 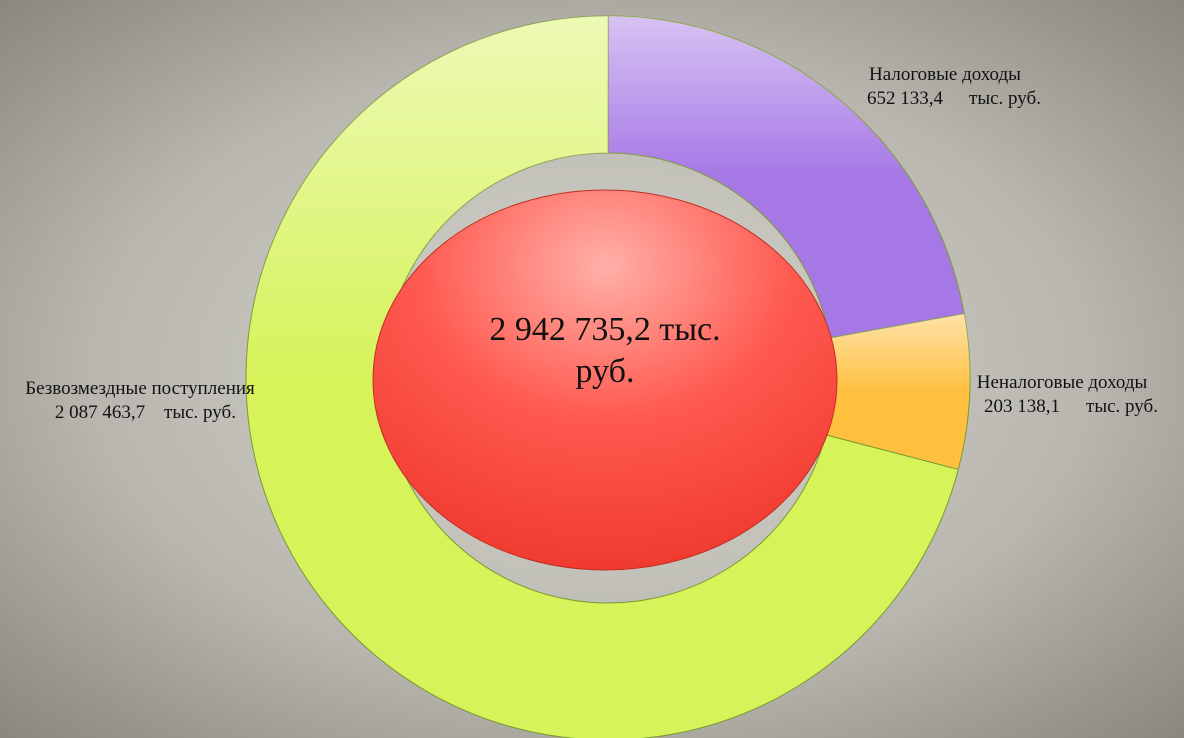 What do you see at coordinates (605, 371) in the screenshot?
I see `center-label-line: руб.` at bounding box center [605, 371].